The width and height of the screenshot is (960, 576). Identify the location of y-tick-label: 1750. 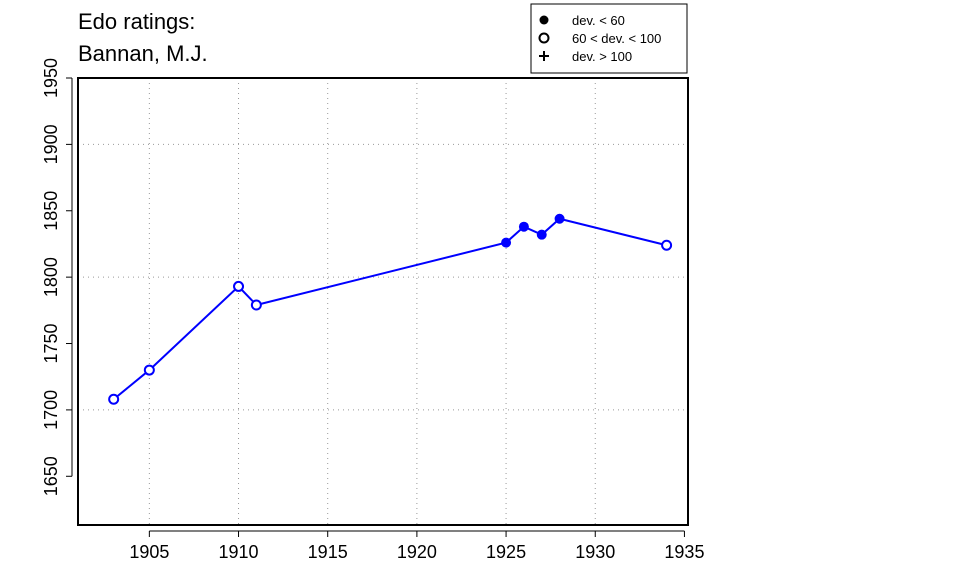
(51, 343).